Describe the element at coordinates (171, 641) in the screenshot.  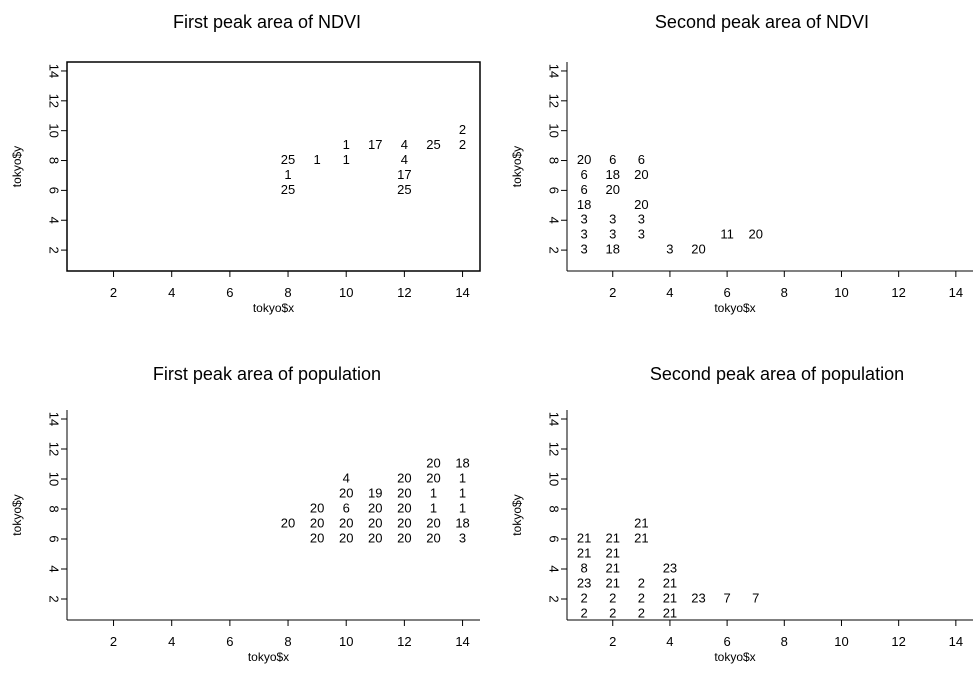
I see `x-tick-label: 4` at that location.